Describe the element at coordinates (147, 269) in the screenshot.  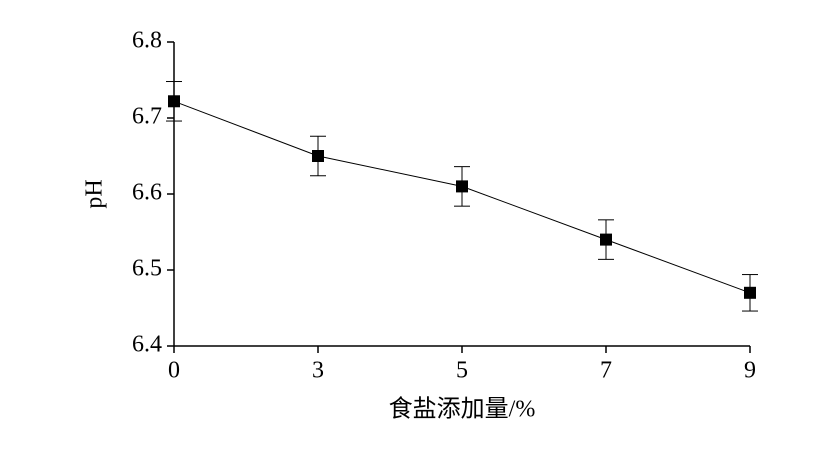
I see `y-tick-label: 6.5` at that location.